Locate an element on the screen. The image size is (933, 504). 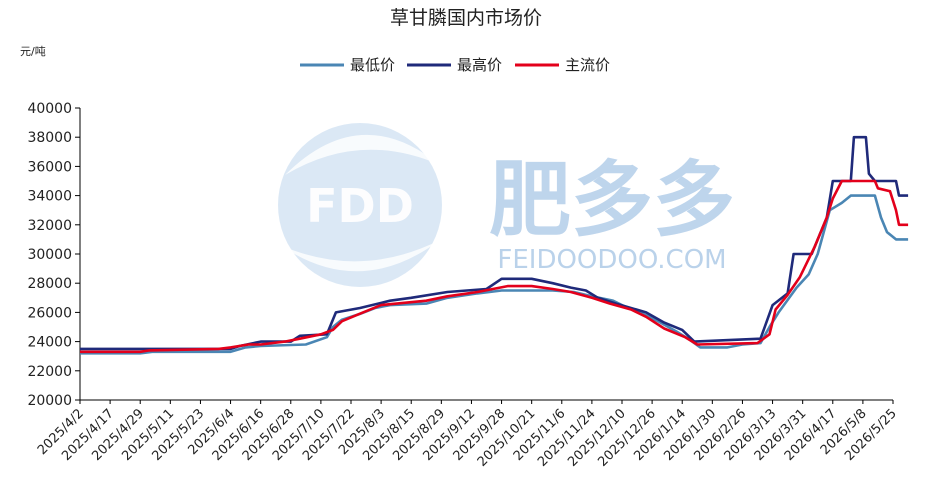
watermark-logo-circle is located at coordinates (360, 205).